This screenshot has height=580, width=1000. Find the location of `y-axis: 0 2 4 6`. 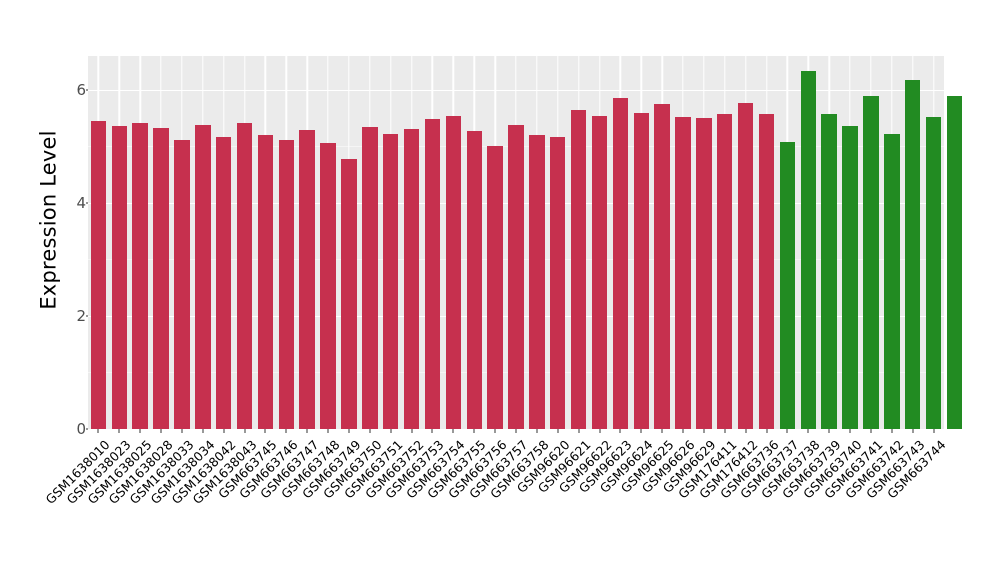

y-axis: 0 2 4 6 is located at coordinates (73, 220).